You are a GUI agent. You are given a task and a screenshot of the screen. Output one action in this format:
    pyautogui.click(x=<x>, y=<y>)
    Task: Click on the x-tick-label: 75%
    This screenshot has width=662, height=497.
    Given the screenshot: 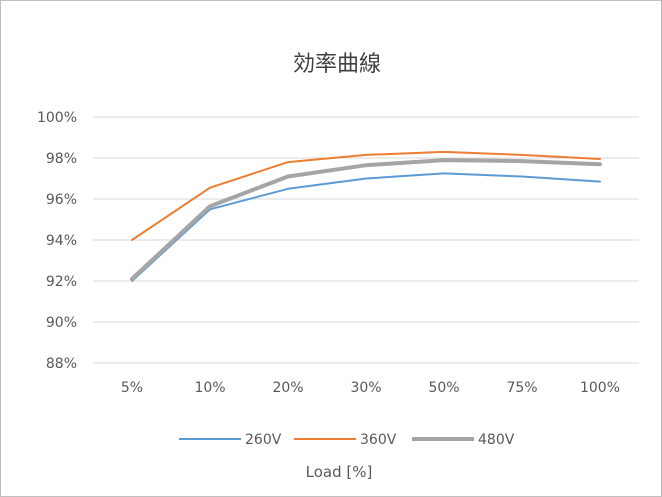 What is the action you would take?
    pyautogui.click(x=521, y=388)
    